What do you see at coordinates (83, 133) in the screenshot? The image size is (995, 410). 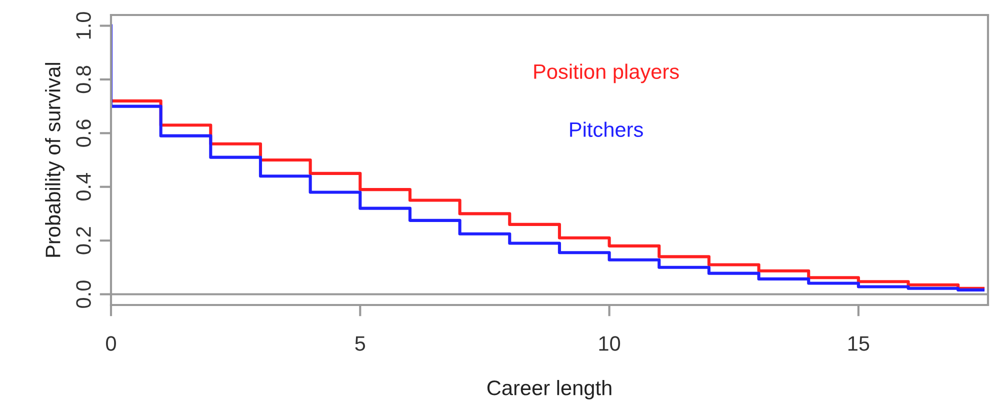 I see `y-tick-label: 0.6` at bounding box center [83, 133].